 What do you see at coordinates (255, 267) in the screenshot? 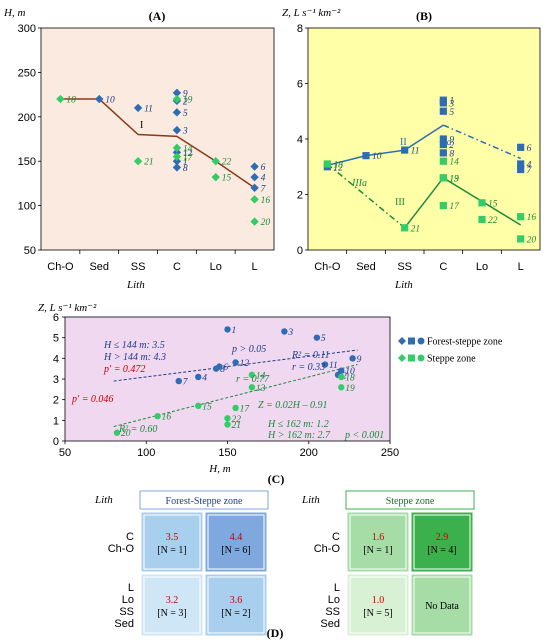
I see `x-tick-label: L` at bounding box center [255, 267].